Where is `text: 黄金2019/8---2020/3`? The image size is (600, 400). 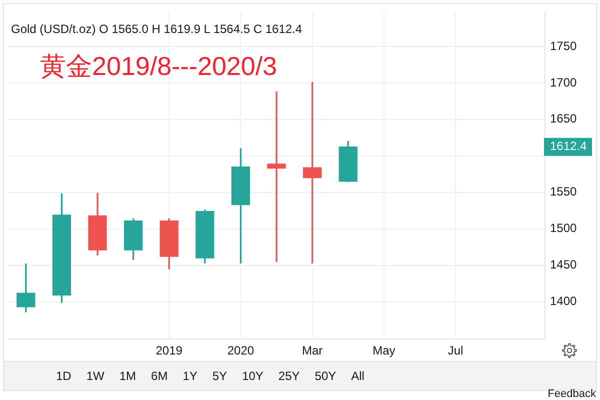
text: 黄金2019/8---2020/3 is located at coordinates (159, 66).